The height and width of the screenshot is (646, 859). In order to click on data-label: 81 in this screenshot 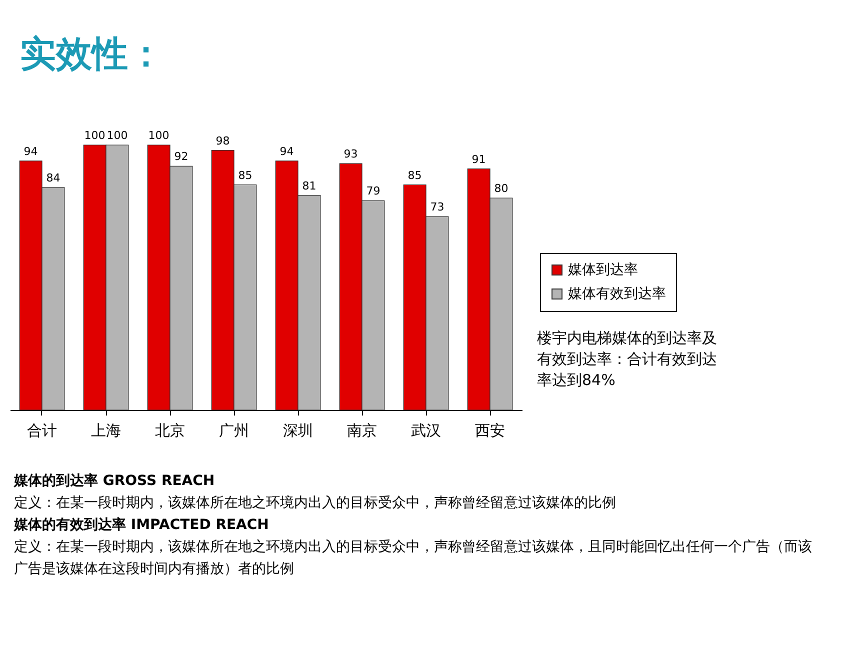, I will do `click(309, 185)`.